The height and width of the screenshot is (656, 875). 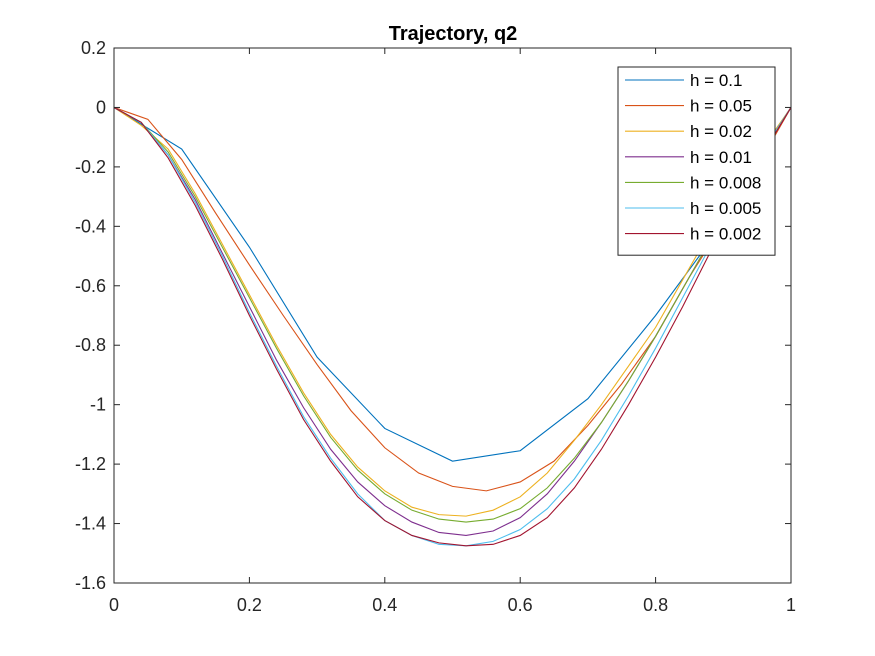 I want to click on legend-entry-label: h = 0.002, so click(x=725, y=234).